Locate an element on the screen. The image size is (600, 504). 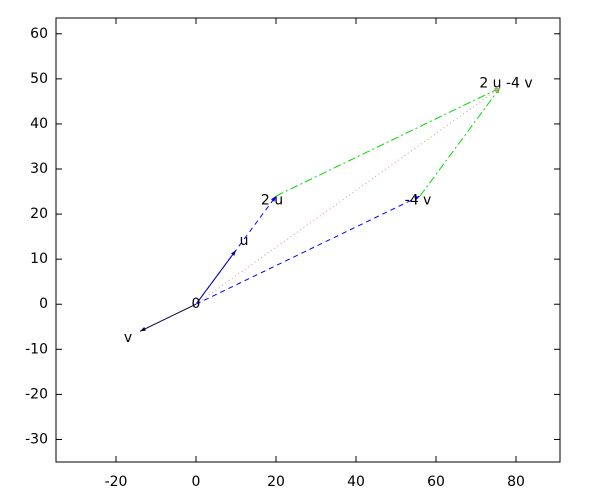
vector-label: u is located at coordinates (244, 241).